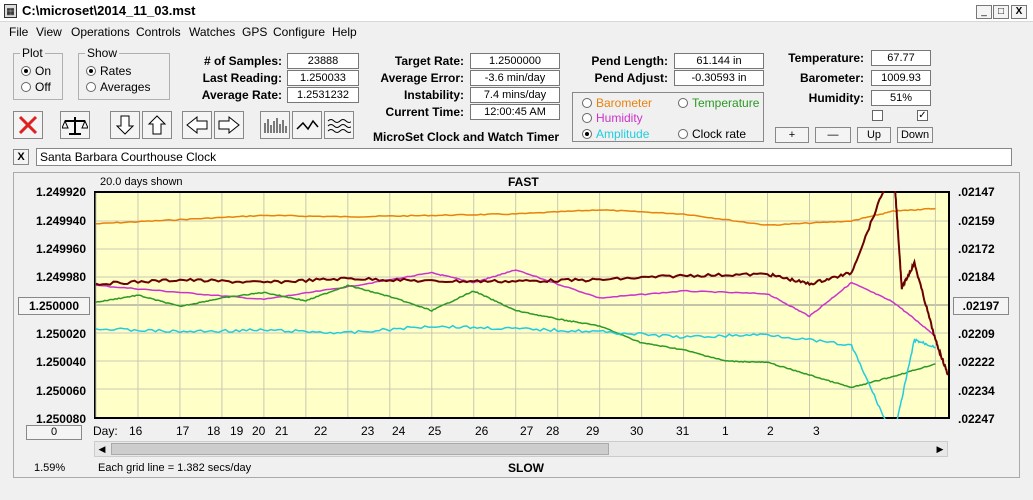 This screenshot has height=500, width=1033. What do you see at coordinates (241, 95) in the screenshot?
I see `average-rate-label: Average Rate:` at bounding box center [241, 95].